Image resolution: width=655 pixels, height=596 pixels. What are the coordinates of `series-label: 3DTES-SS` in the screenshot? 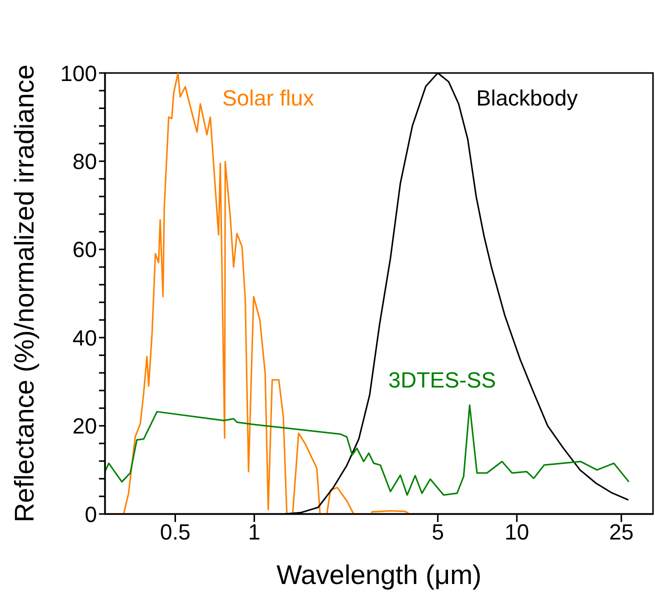 It's located at (442, 380).